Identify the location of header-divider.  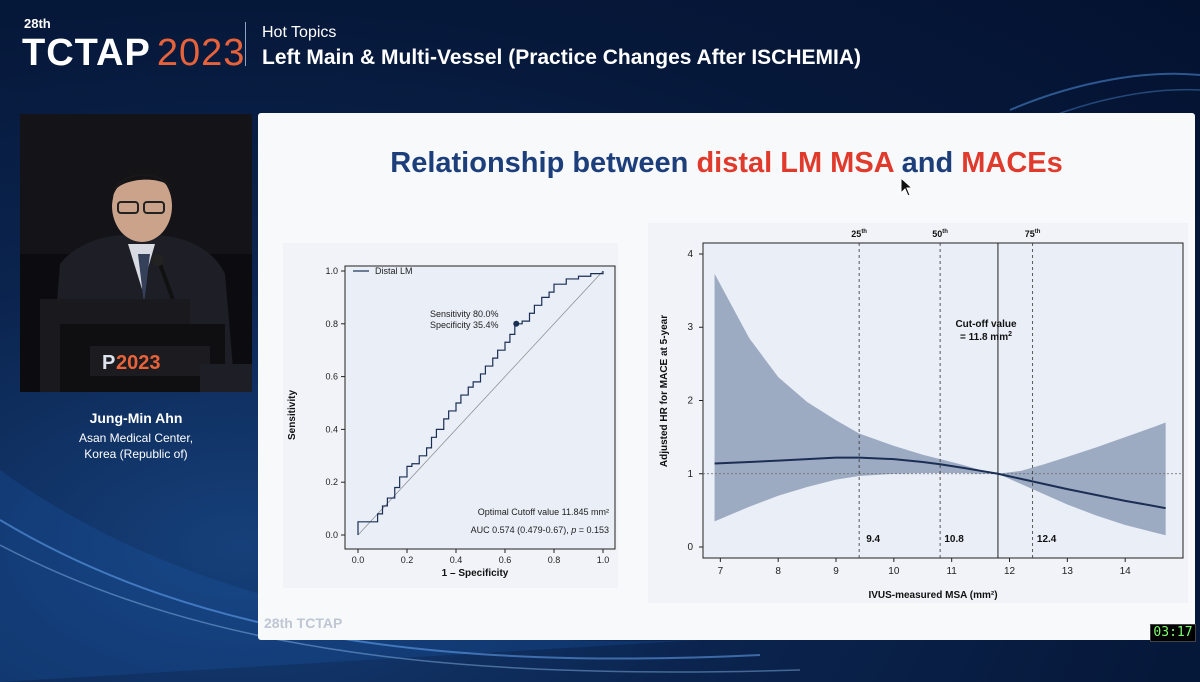
(245, 44).